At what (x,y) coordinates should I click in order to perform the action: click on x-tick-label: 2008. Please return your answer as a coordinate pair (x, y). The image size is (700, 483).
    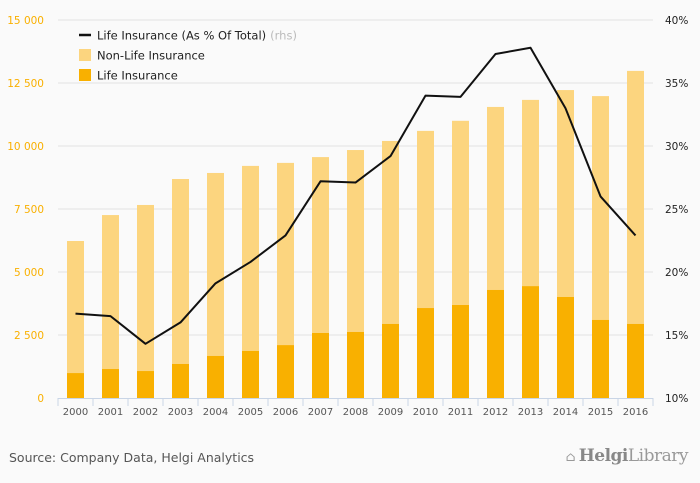
    Looking at the image, I should click on (355, 412).